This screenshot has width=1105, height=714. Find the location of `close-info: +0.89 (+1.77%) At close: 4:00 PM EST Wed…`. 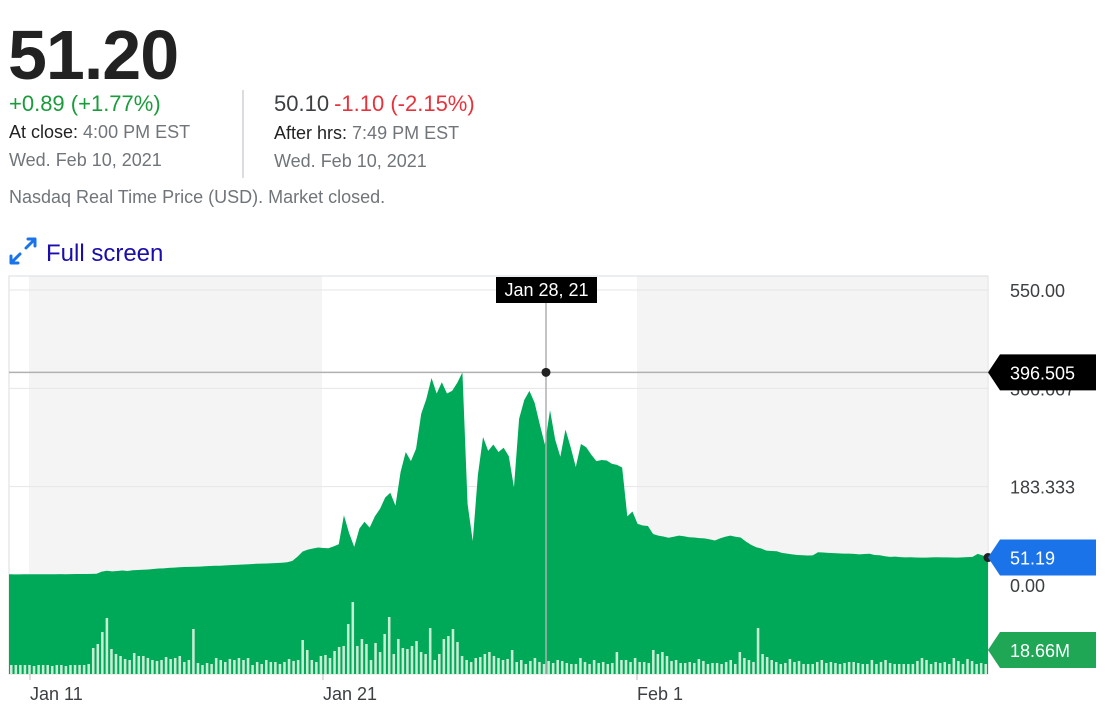

close-info: +0.89 (+1.77%) At close: 4:00 PM EST Wed… is located at coordinates (99, 132).